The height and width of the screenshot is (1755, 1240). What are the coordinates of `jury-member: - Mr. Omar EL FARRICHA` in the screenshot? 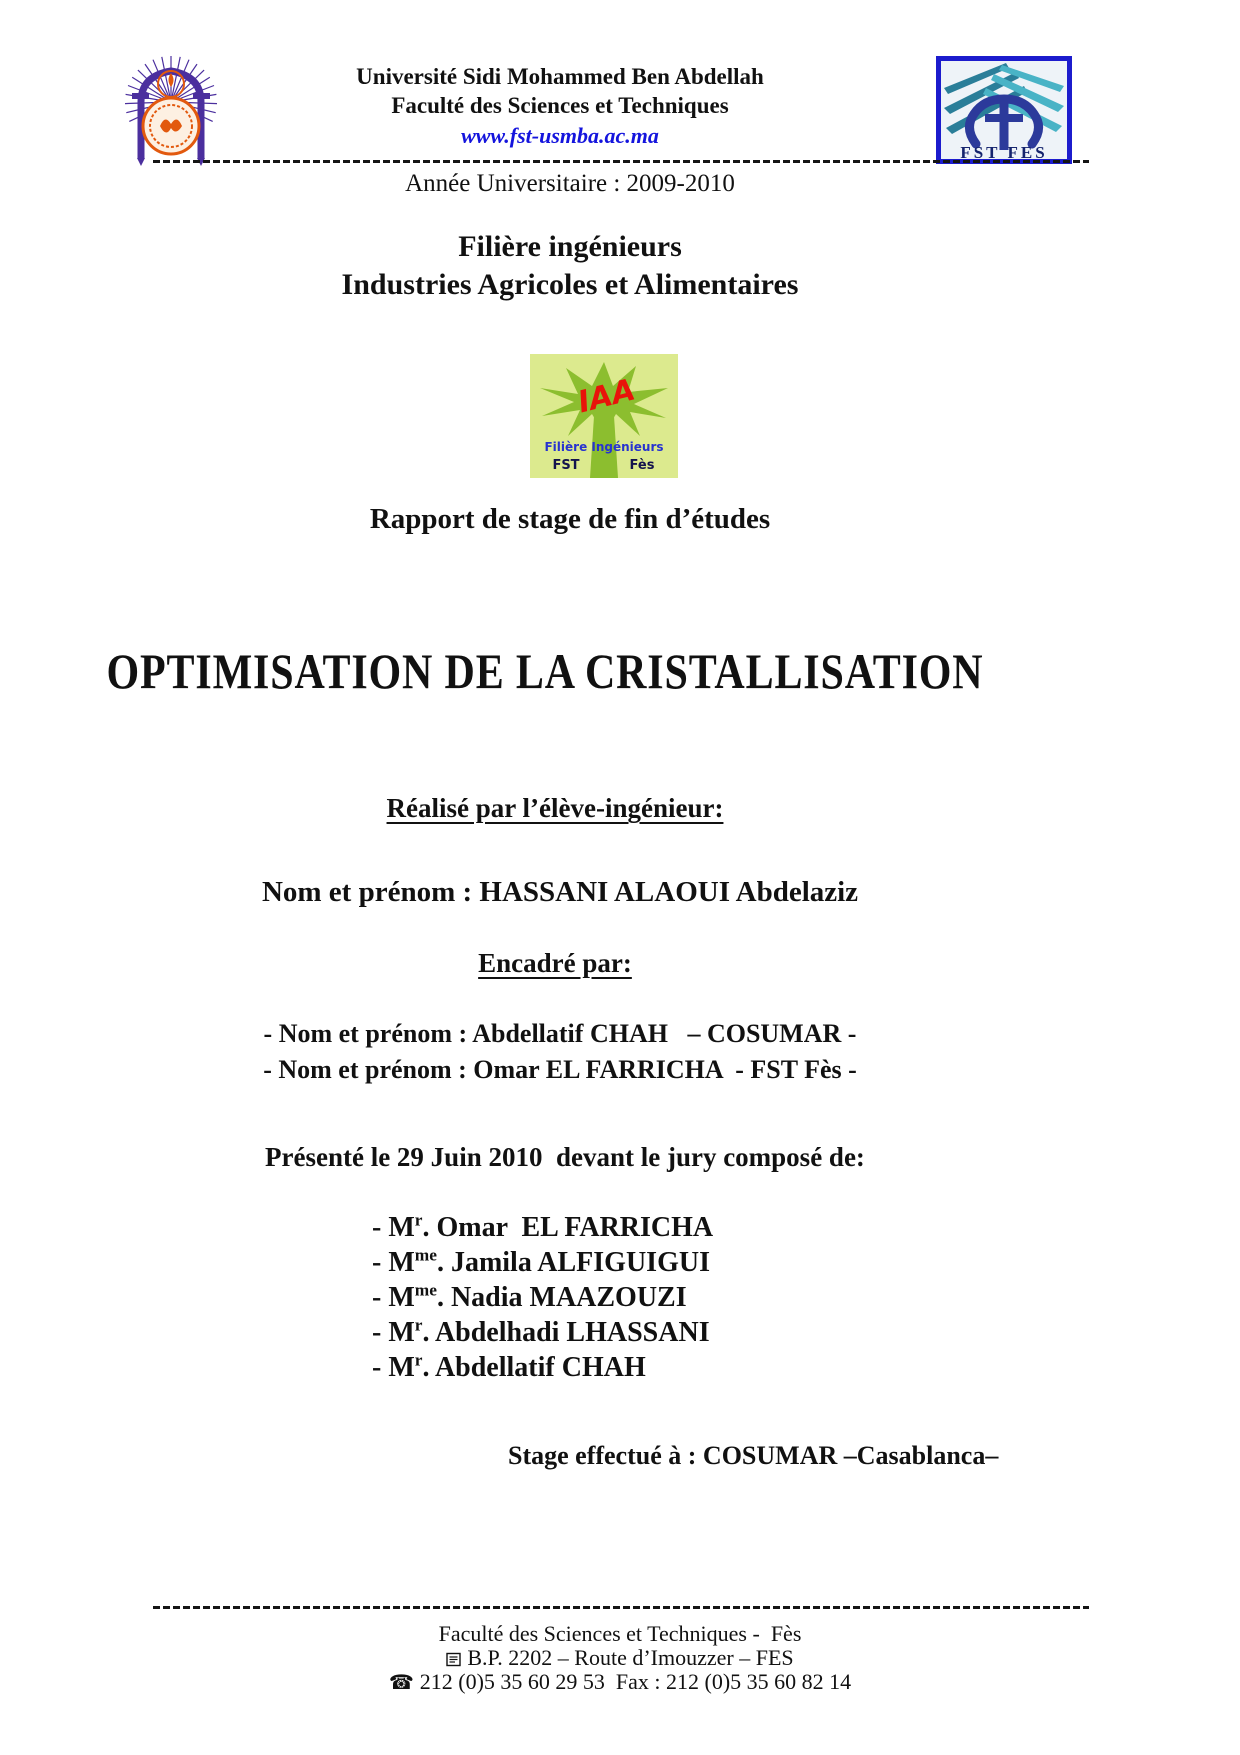 It's located at (543, 1226).